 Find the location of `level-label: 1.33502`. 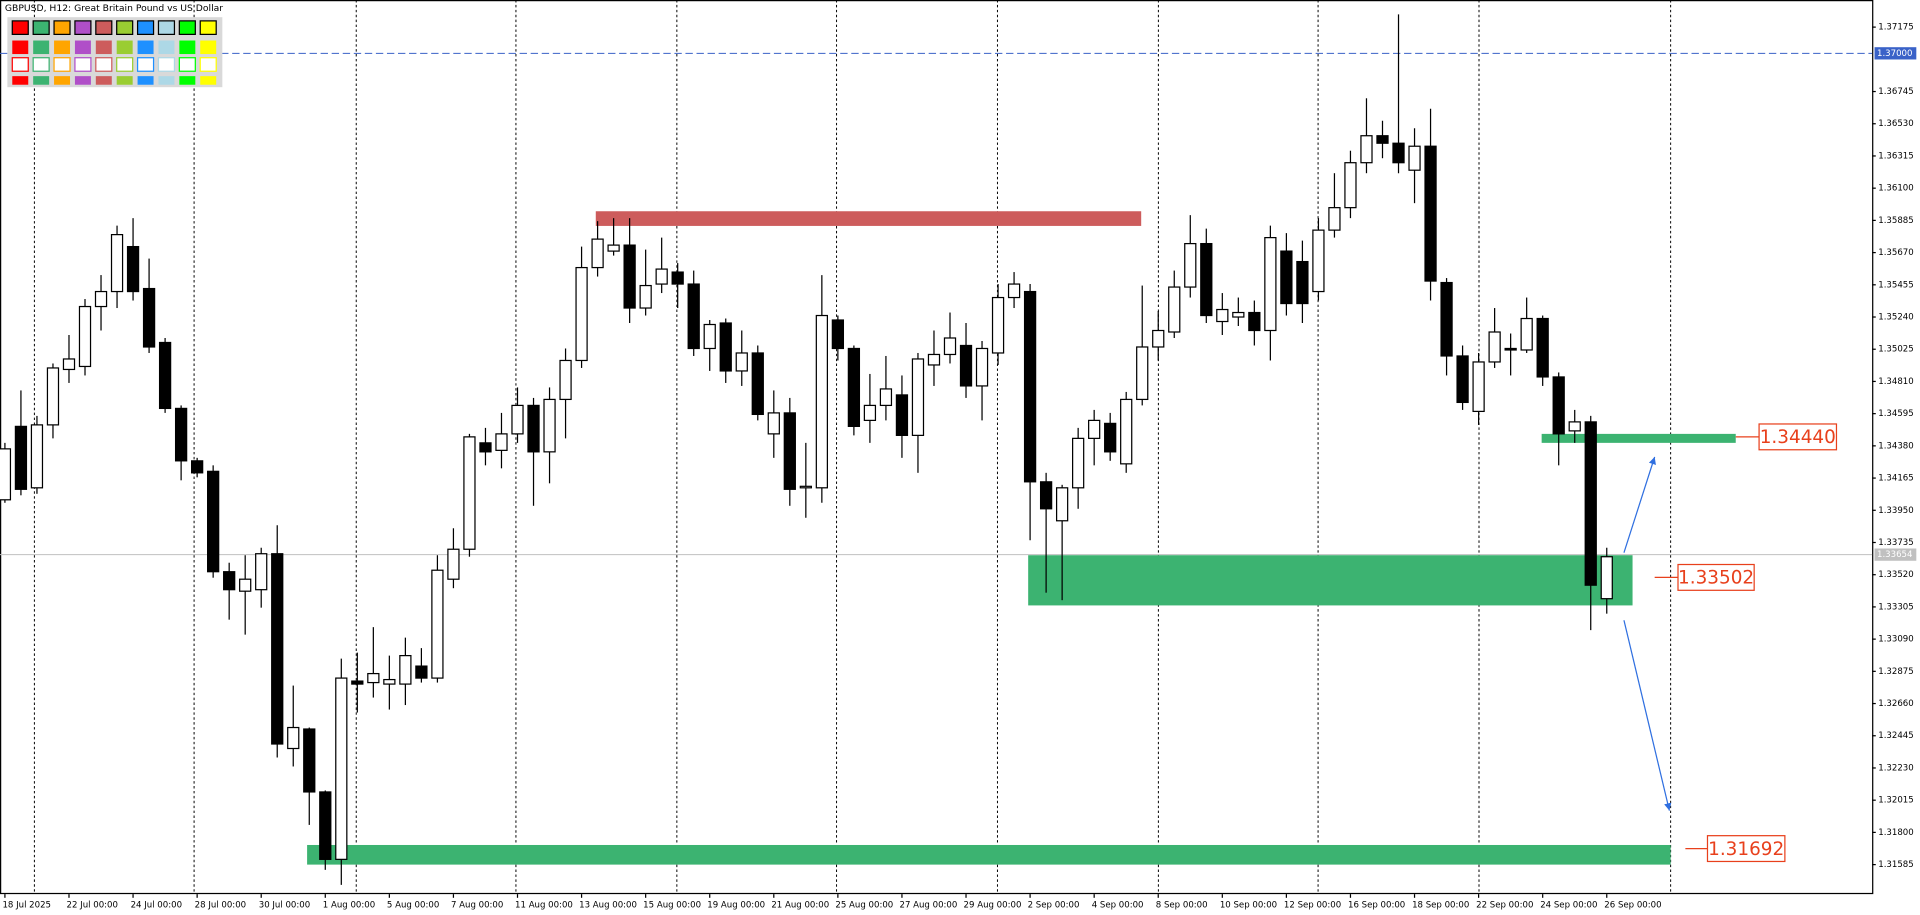

level-label: 1.33502 is located at coordinates (1716, 578).